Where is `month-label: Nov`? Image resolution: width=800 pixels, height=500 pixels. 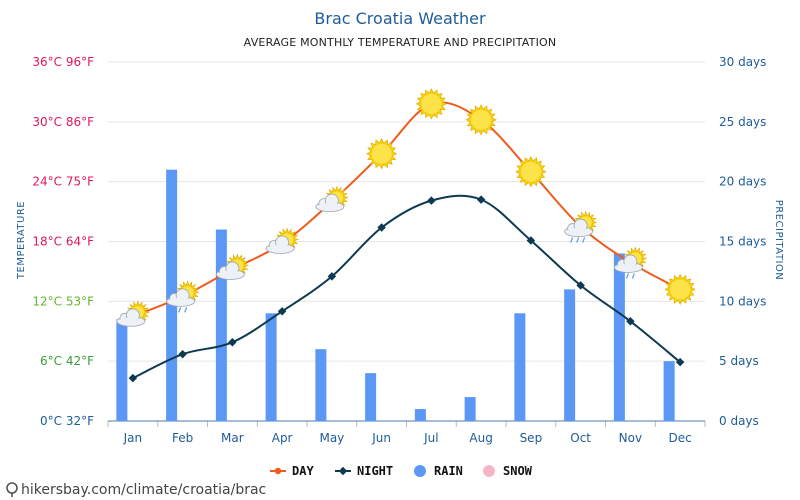
month-label: Nov is located at coordinates (630, 438).